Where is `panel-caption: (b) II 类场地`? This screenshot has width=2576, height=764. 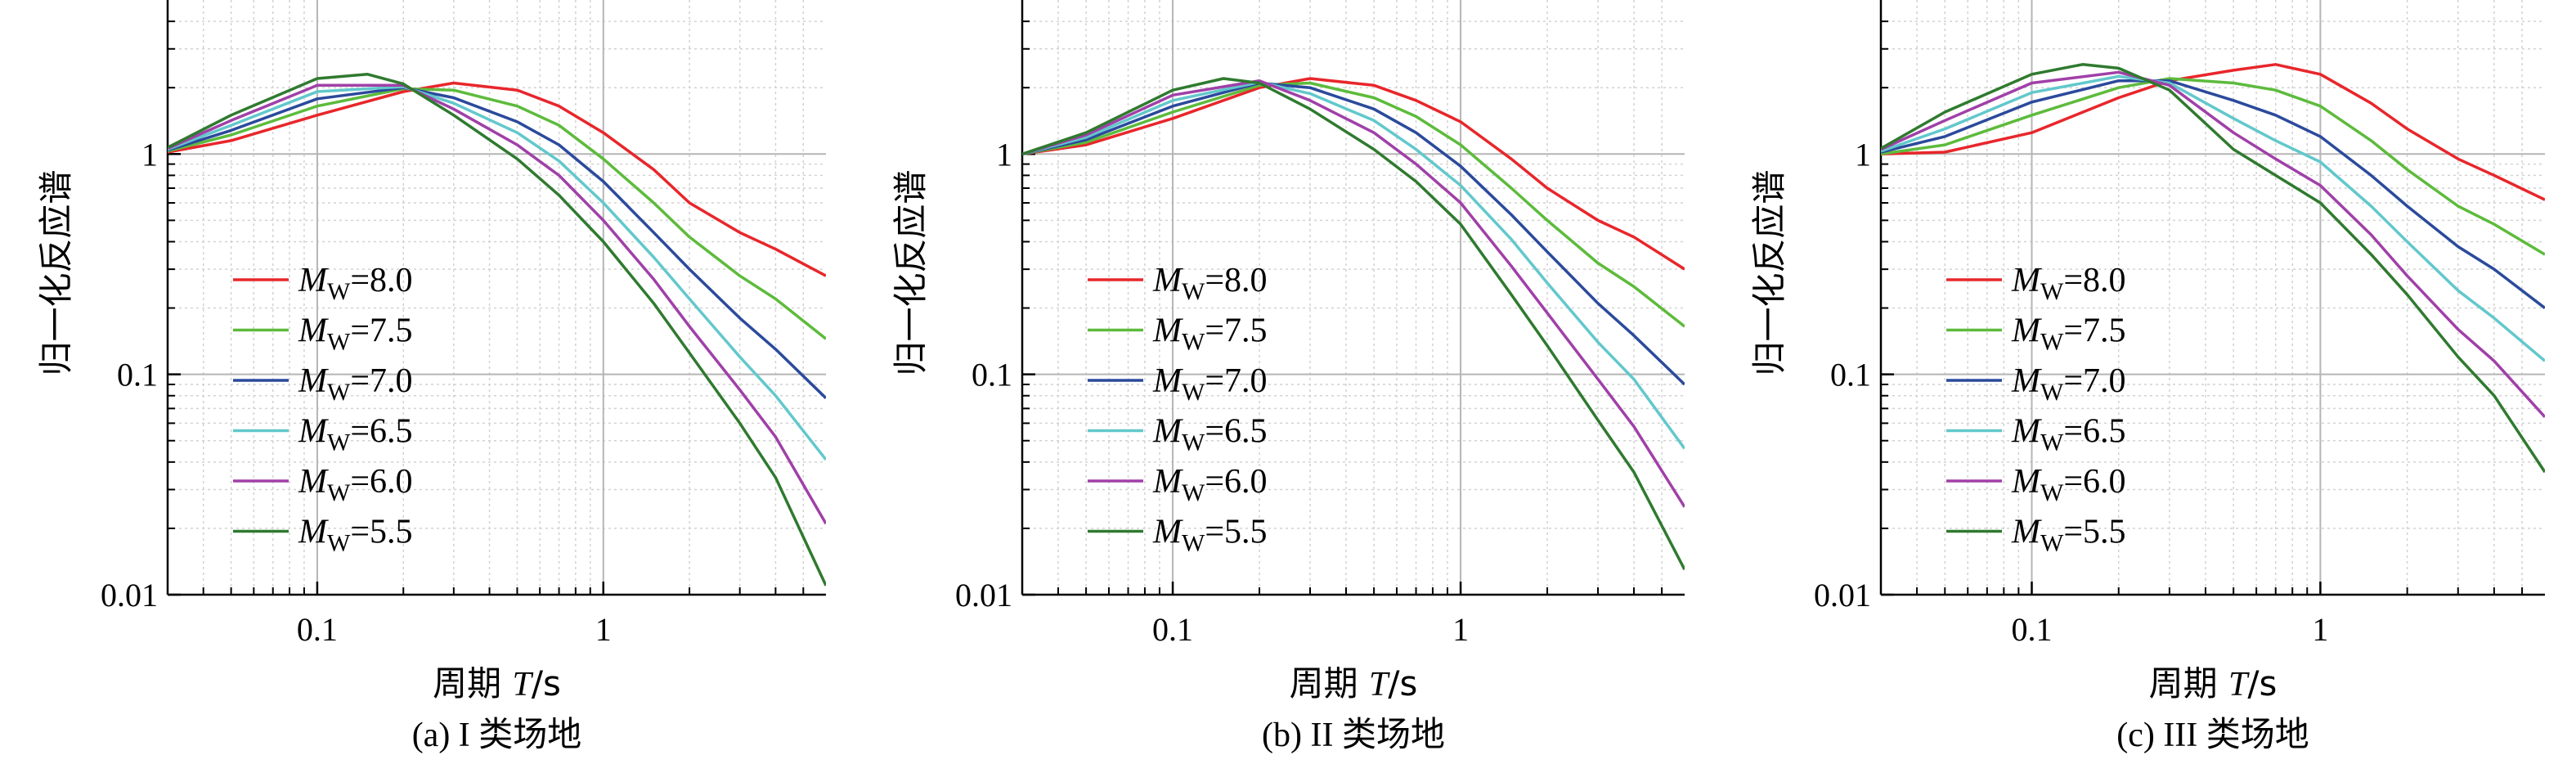
panel-caption: (b) II 类场地 is located at coordinates (1354, 734).